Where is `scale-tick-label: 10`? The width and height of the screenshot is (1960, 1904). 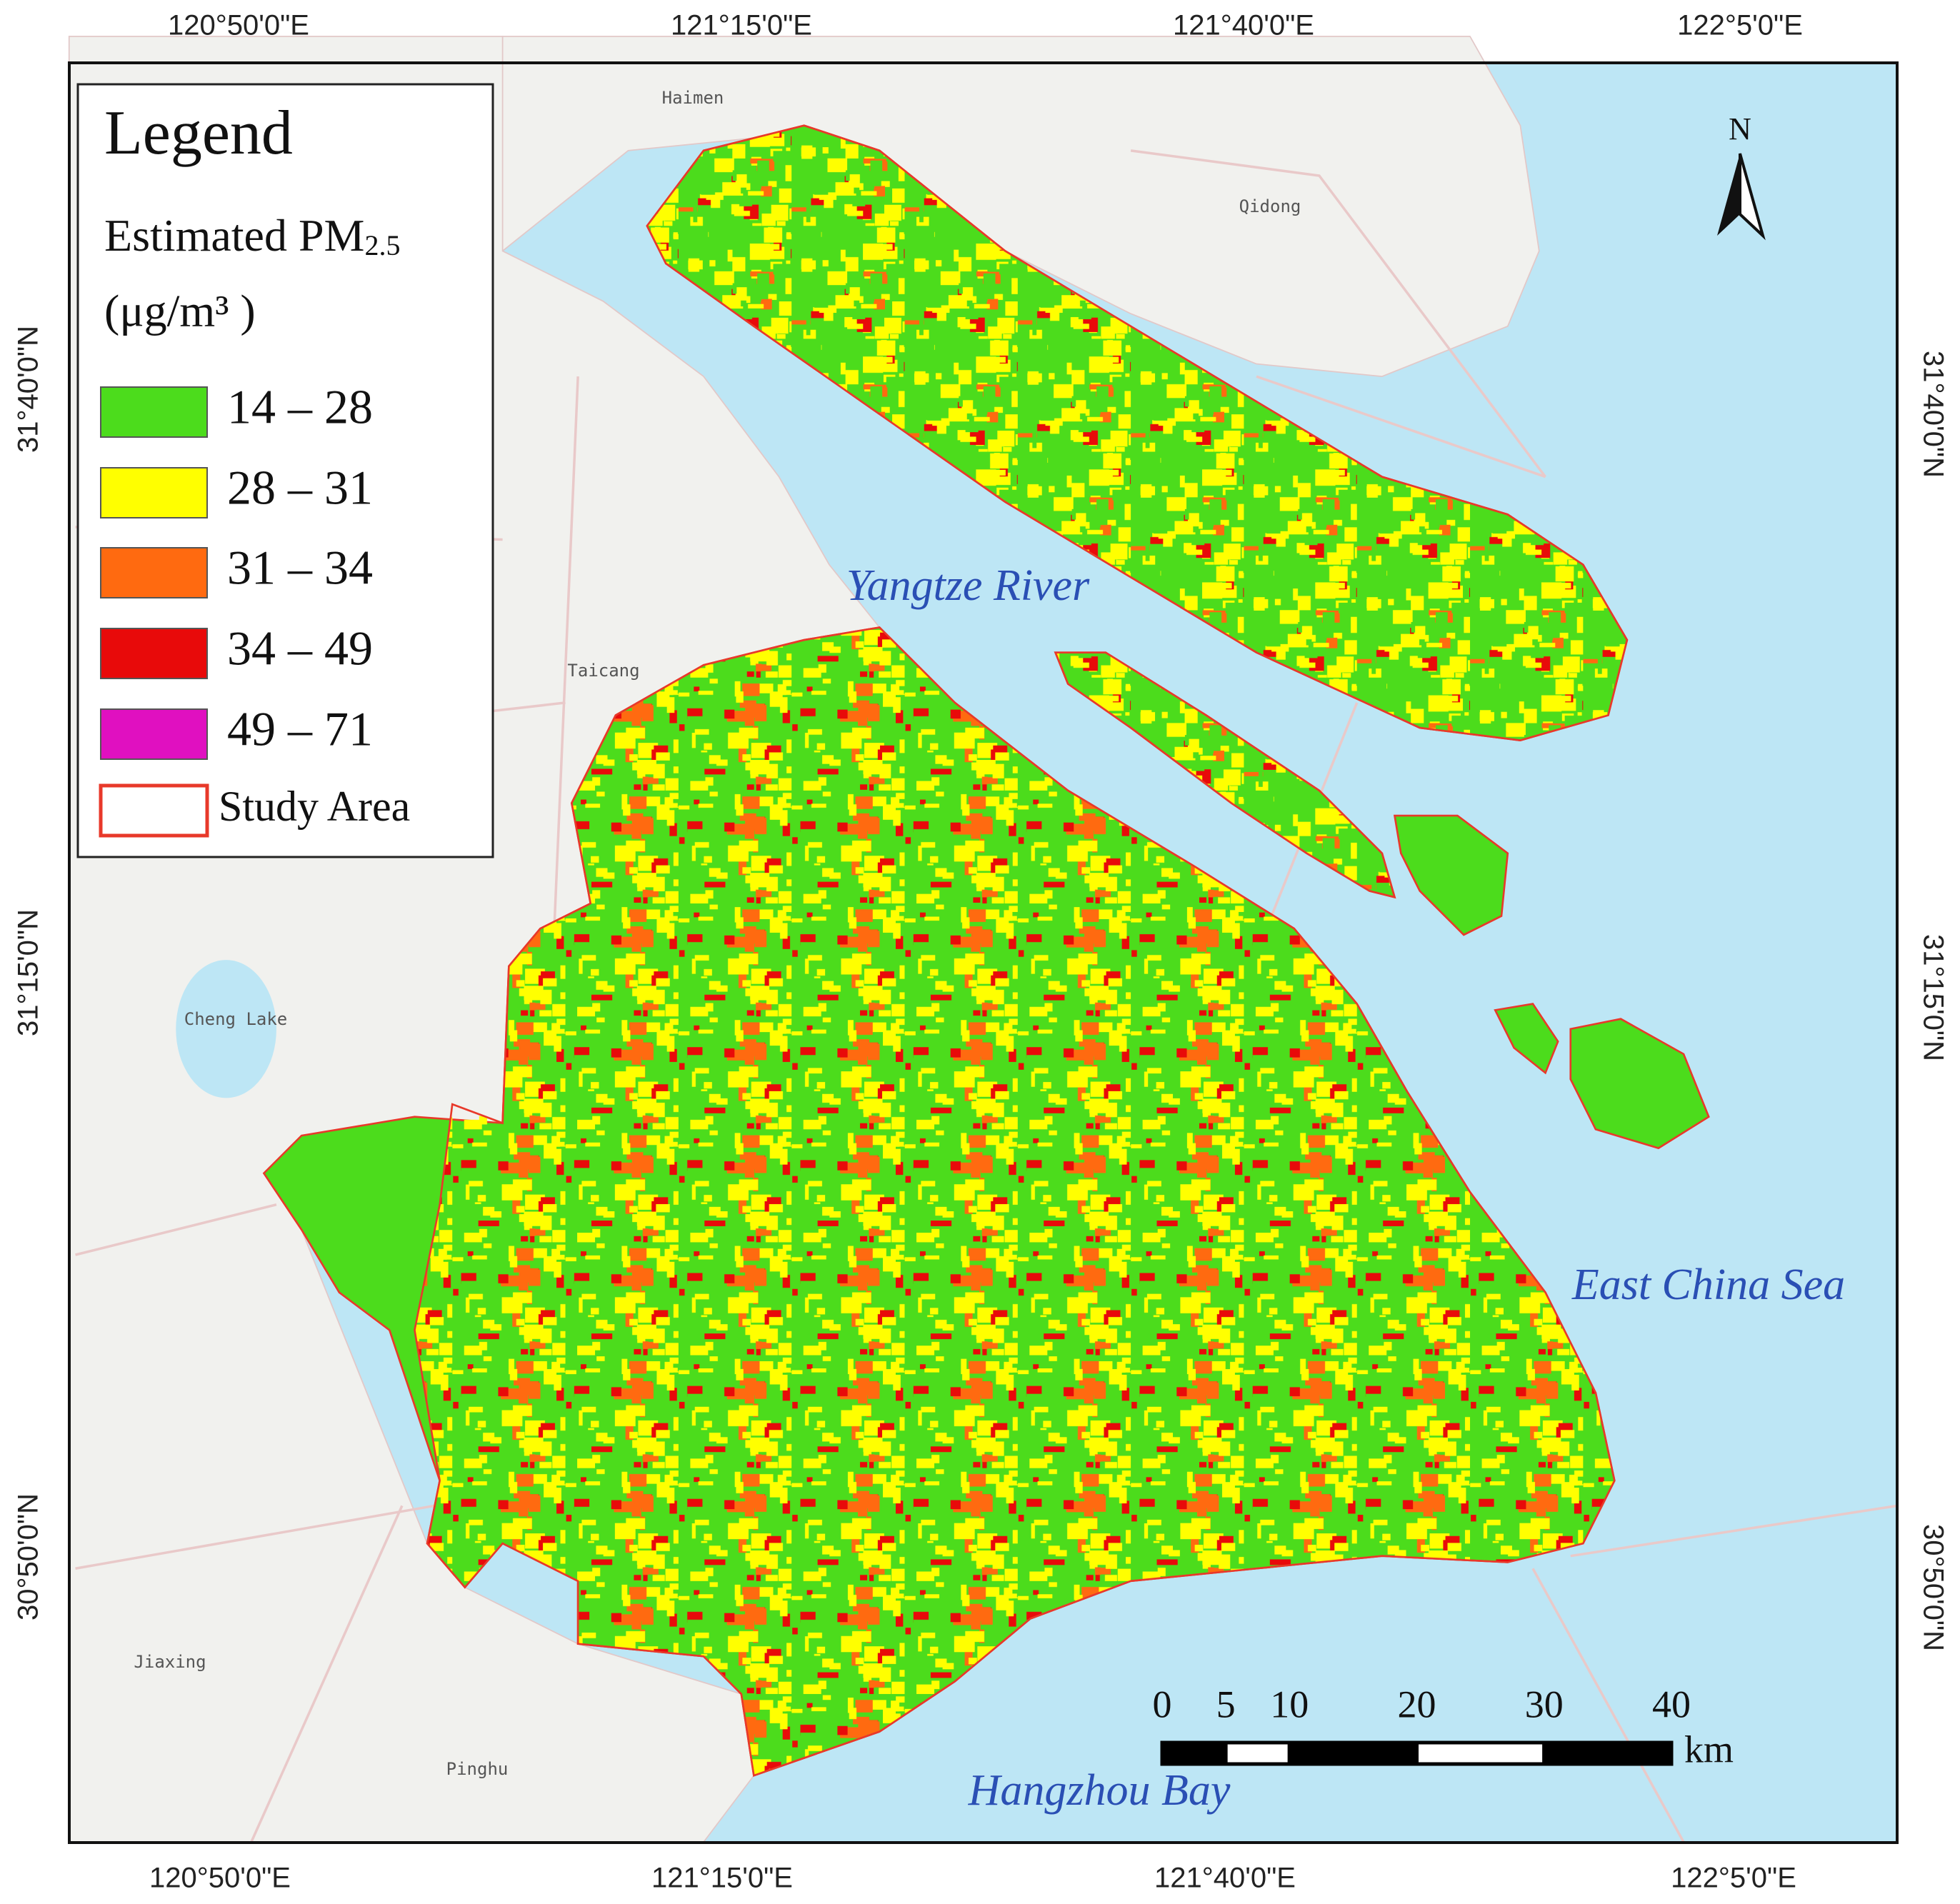 scale-tick-label: 10 is located at coordinates (1289, 1704).